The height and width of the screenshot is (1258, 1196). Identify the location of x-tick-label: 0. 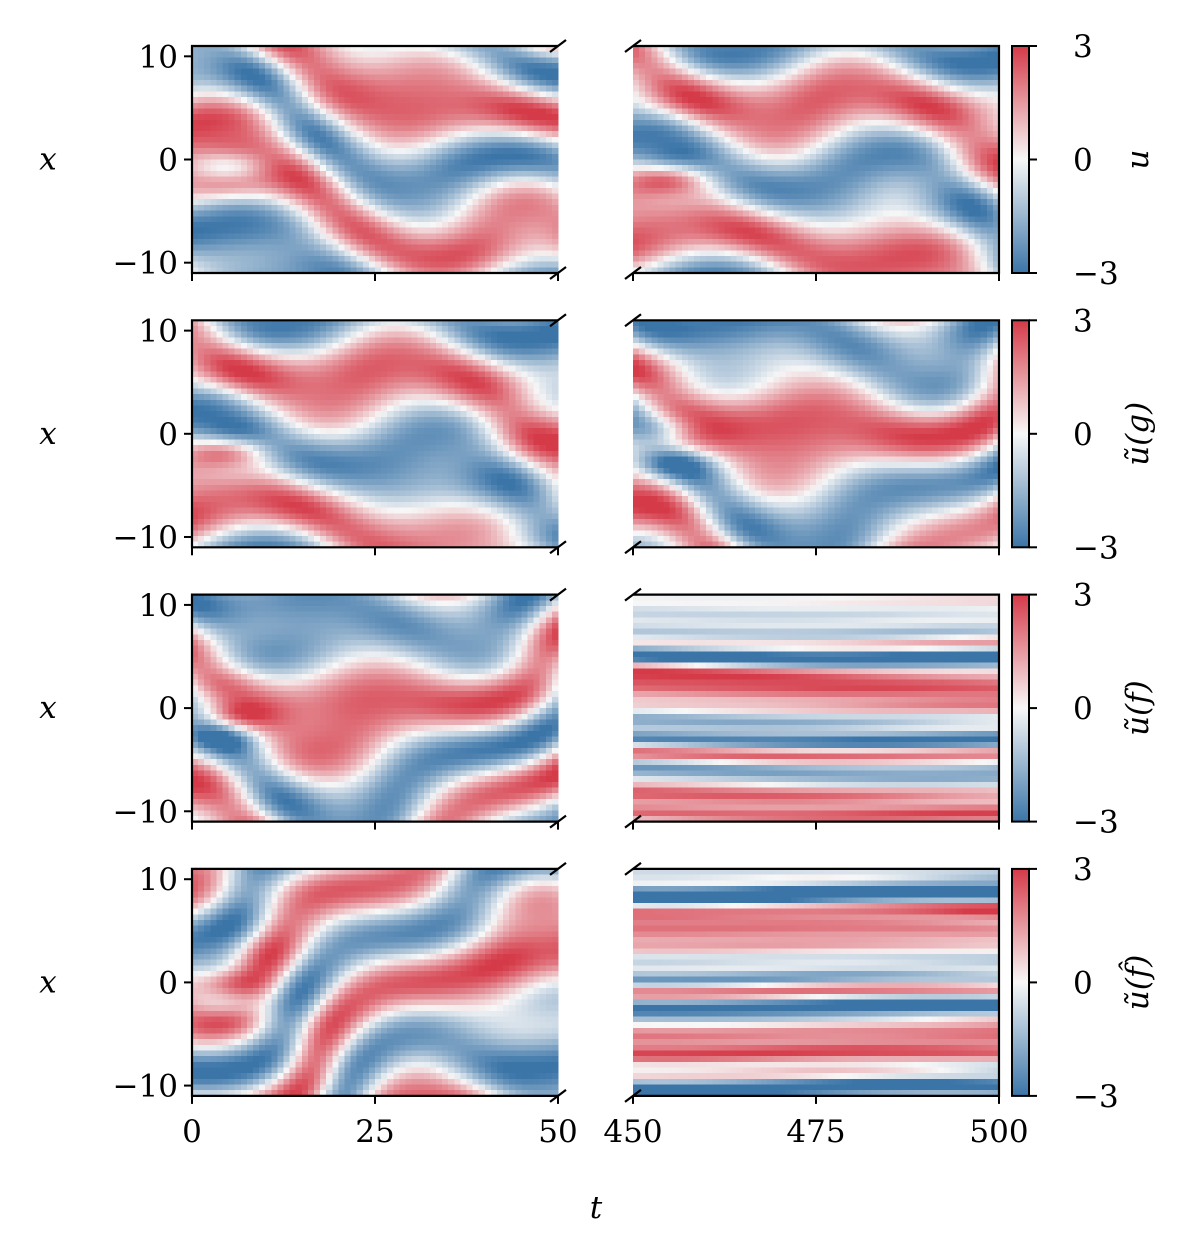
(192, 1132).